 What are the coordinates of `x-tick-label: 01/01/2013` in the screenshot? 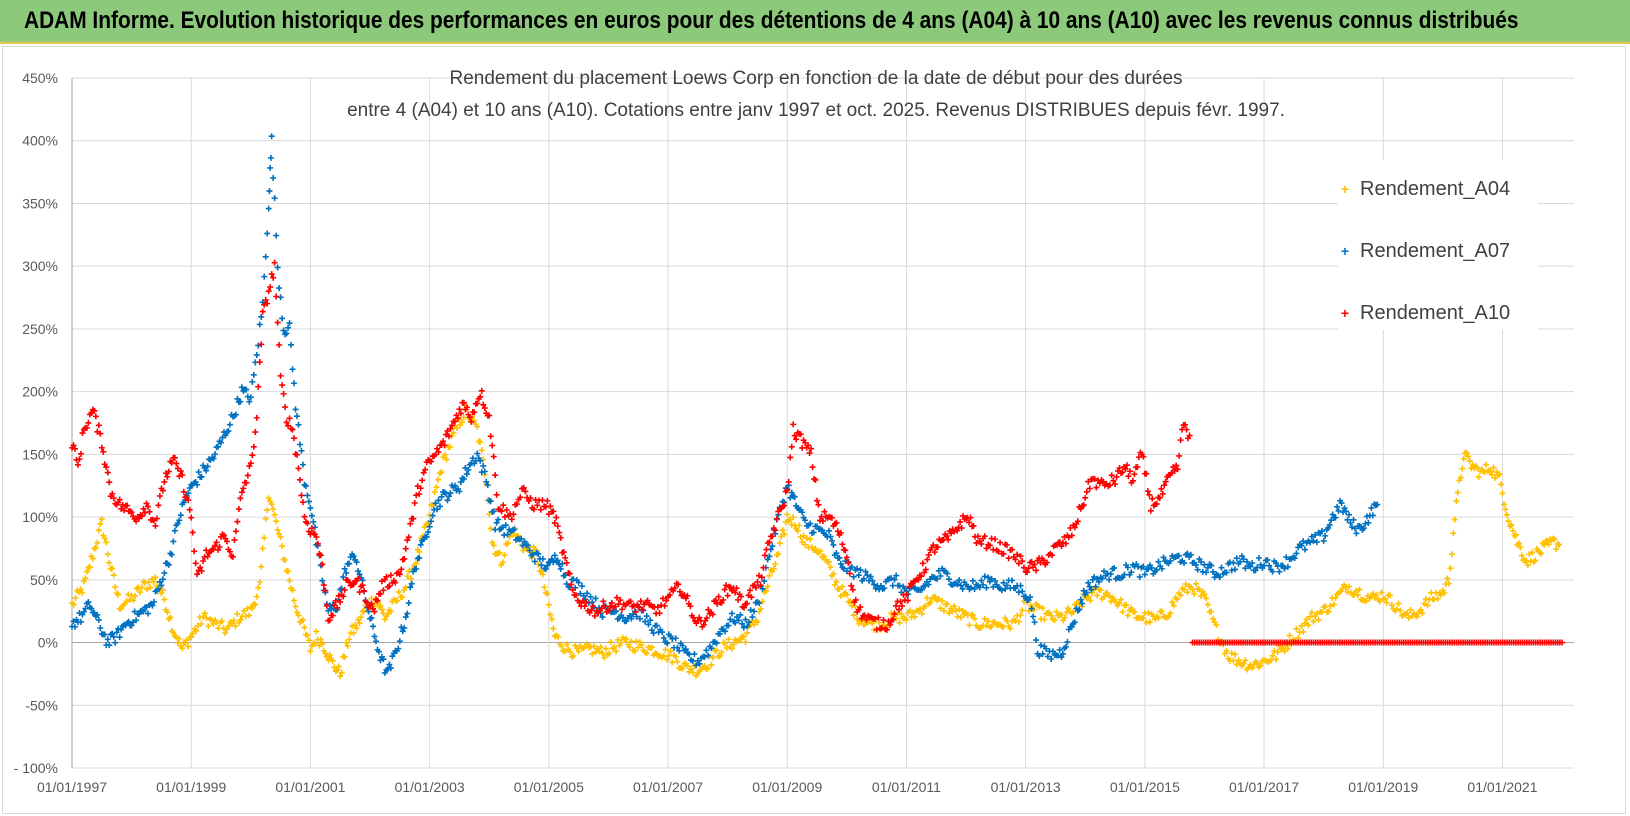 It's located at (1026, 787).